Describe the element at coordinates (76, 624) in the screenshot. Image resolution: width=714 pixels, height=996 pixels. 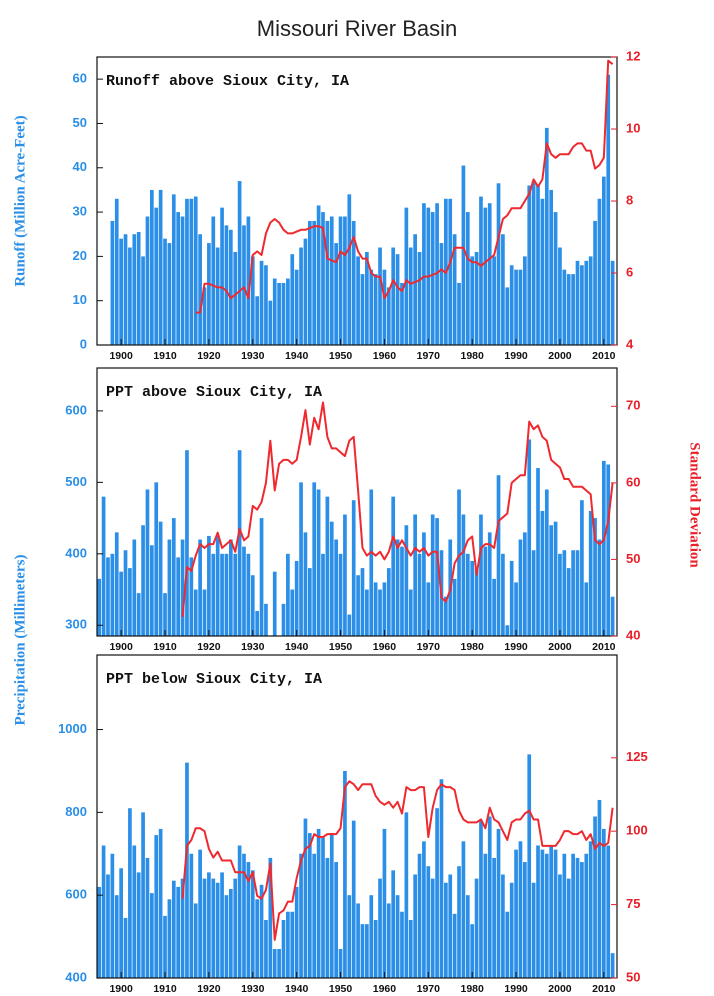
I see `y-tick-label: 300` at that location.